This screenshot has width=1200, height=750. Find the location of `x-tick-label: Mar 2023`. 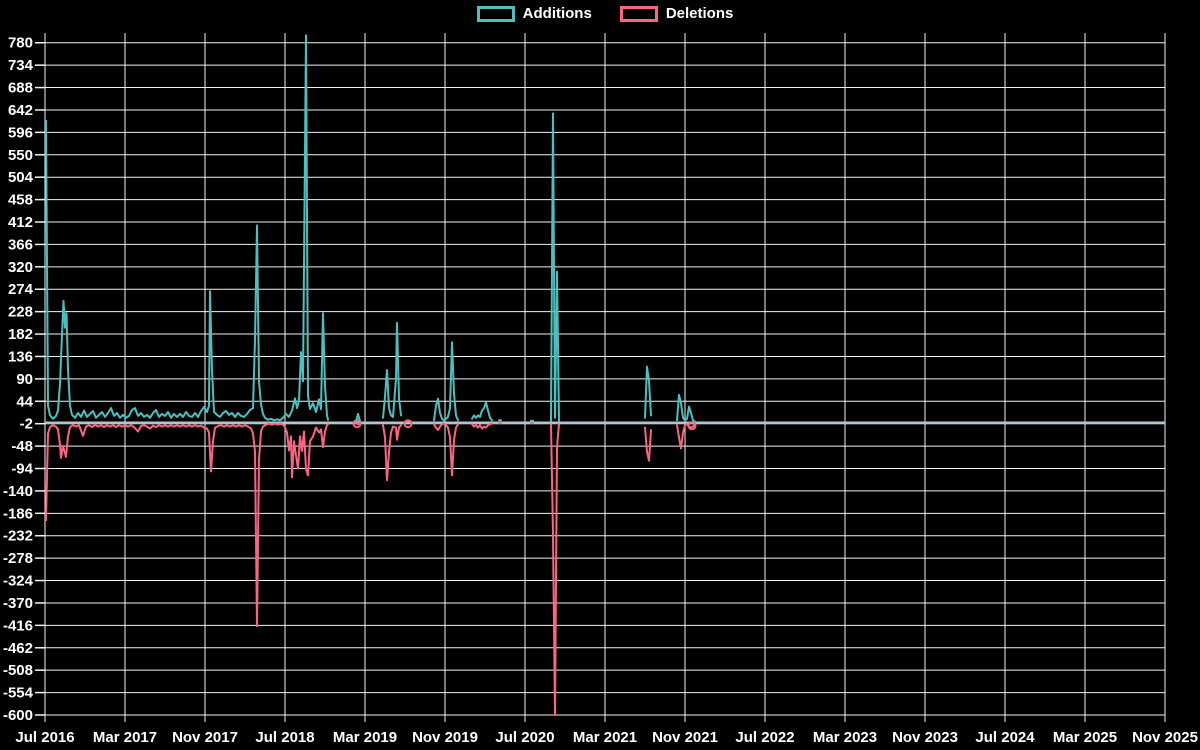

x-tick-label: Mar 2023 is located at coordinates (845, 737).